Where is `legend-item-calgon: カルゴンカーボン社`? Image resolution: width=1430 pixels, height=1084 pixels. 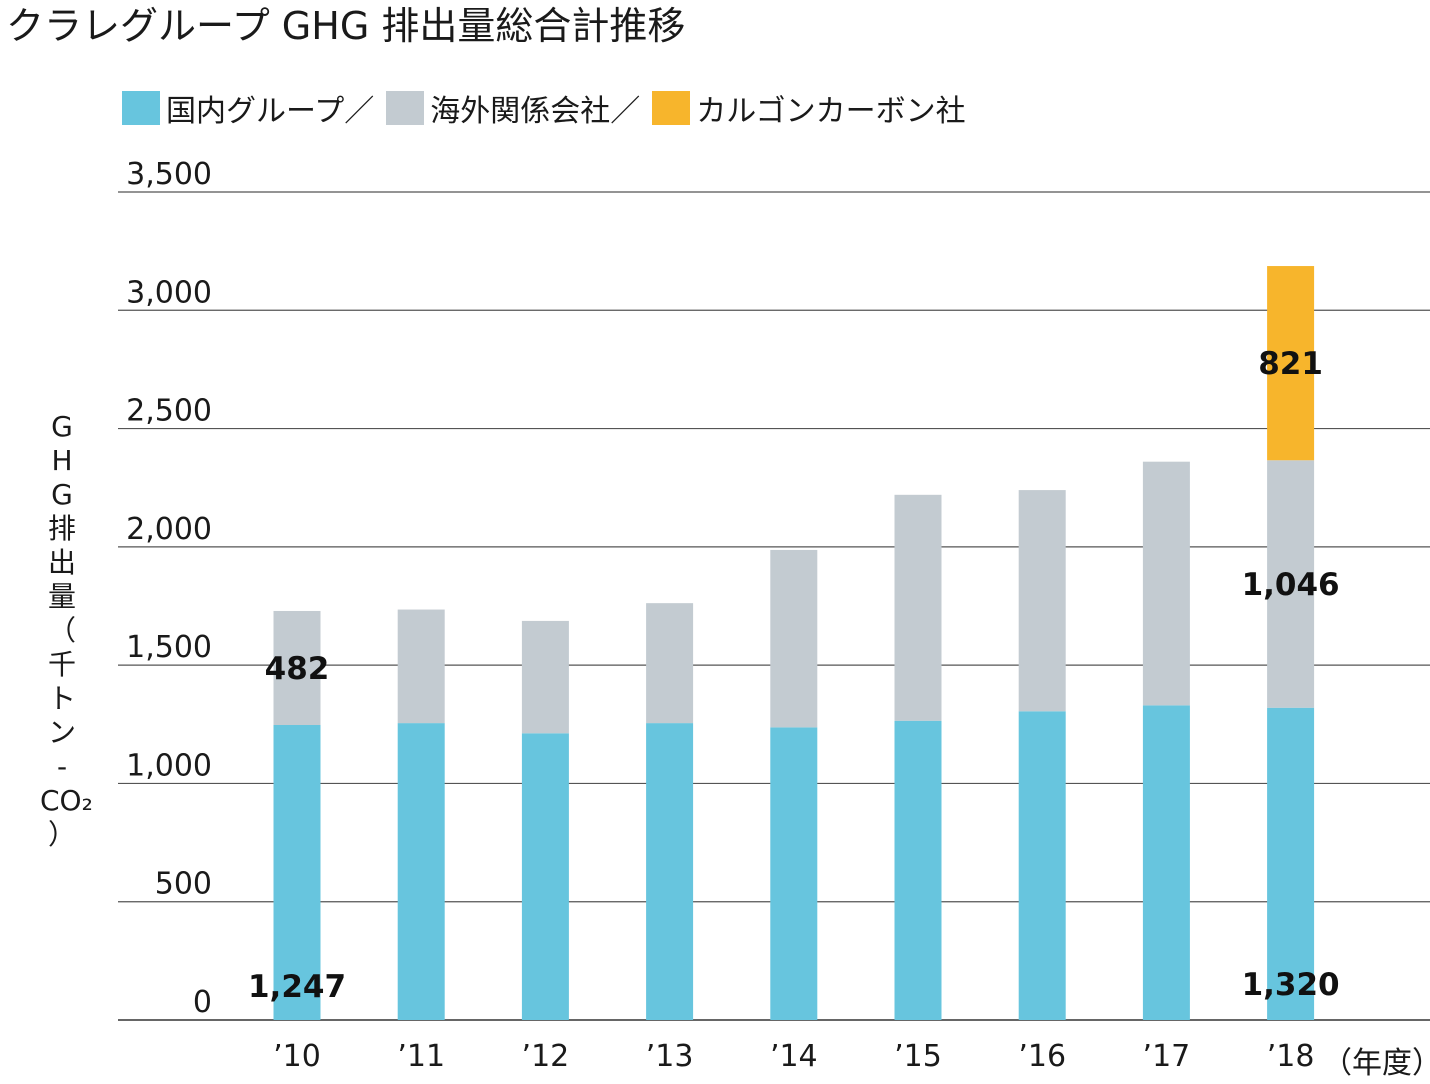 legend-item-calgon: カルゴンカーボン社 is located at coordinates (809, 108).